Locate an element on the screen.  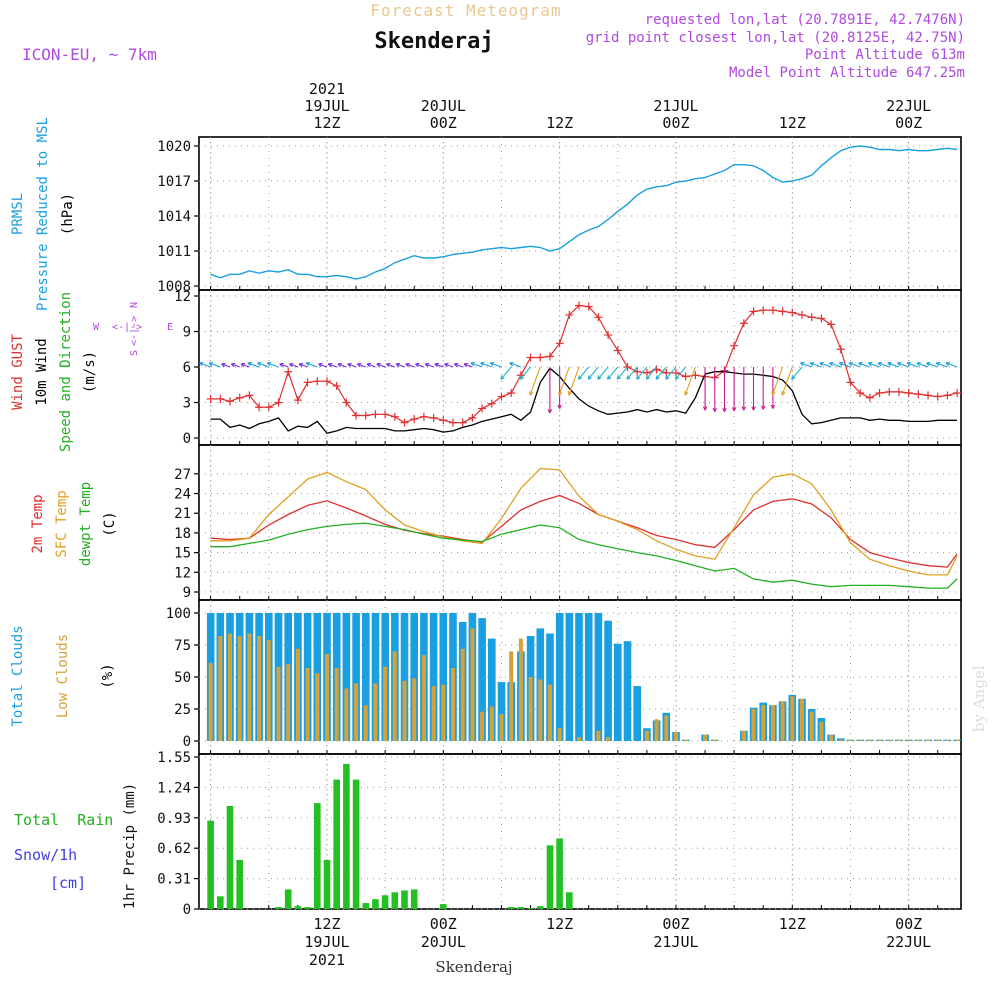
y-tick-label: 21 is located at coordinates (182, 514).